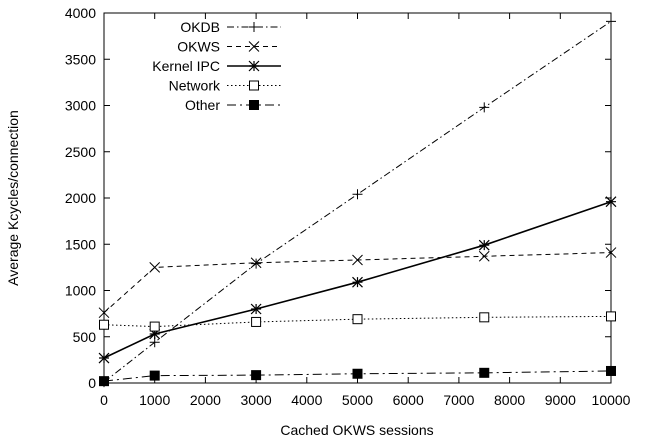  Describe the element at coordinates (205, 400) in the screenshot. I see `x-tick-label: 2000` at that location.